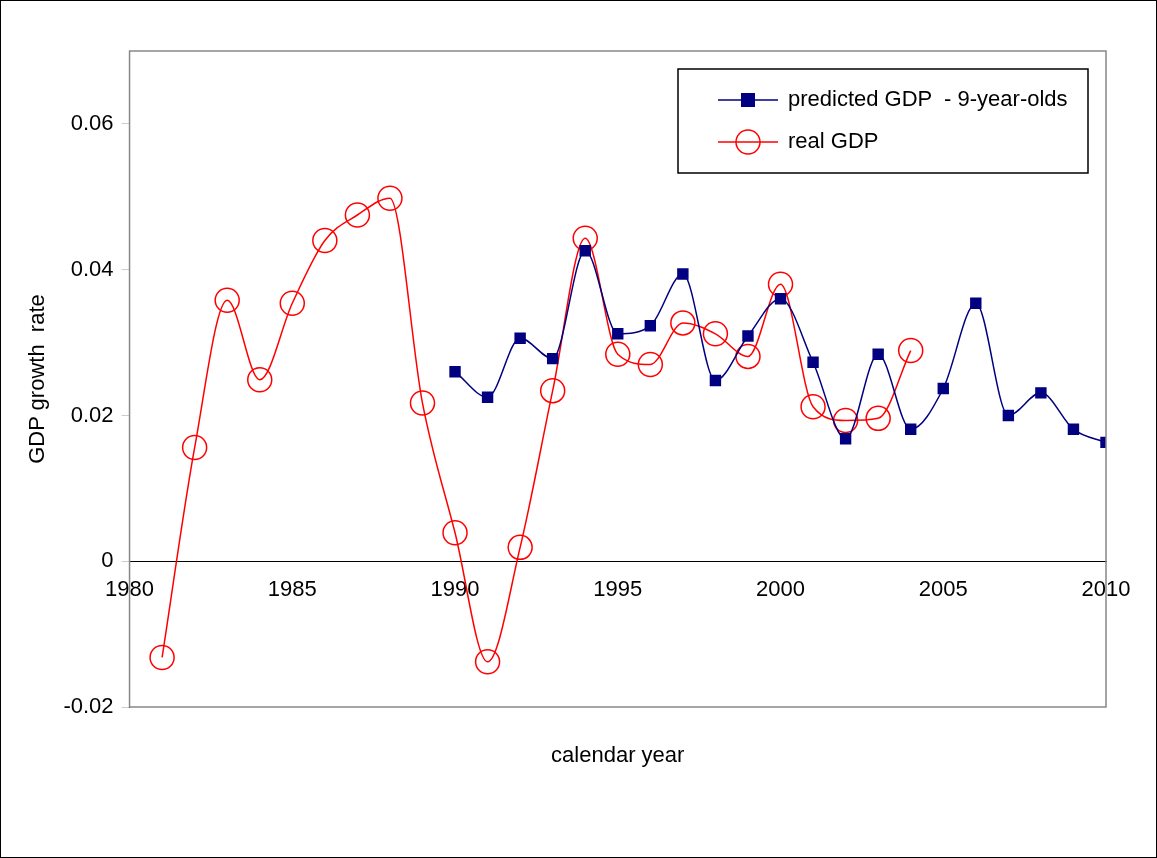  I want to click on y-tick-label: 0.06, so click(92, 122).